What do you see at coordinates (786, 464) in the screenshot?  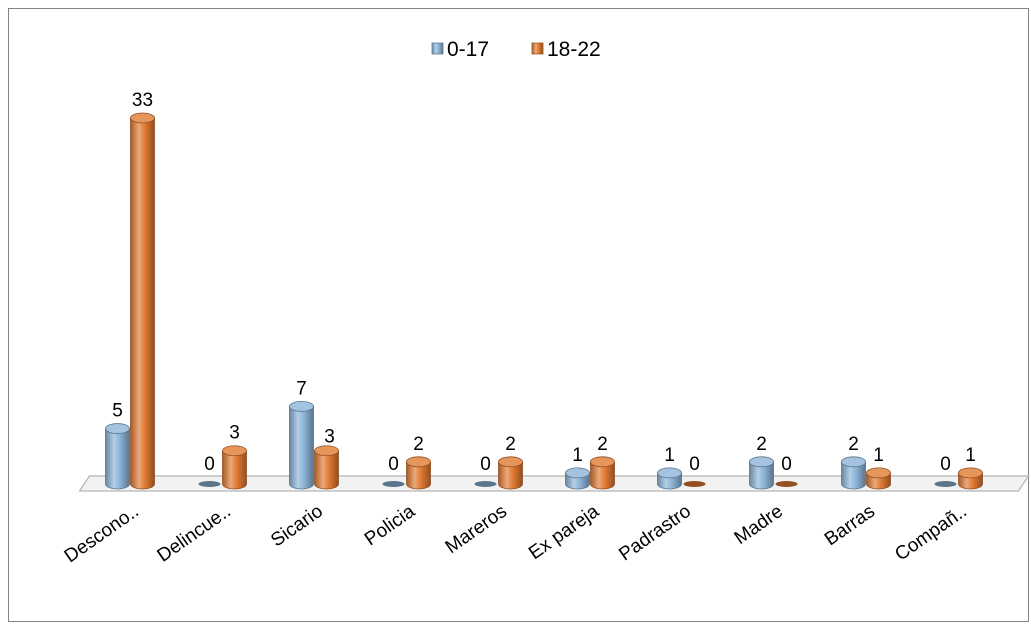 I see `data-label-18-22-7: 0` at bounding box center [786, 464].